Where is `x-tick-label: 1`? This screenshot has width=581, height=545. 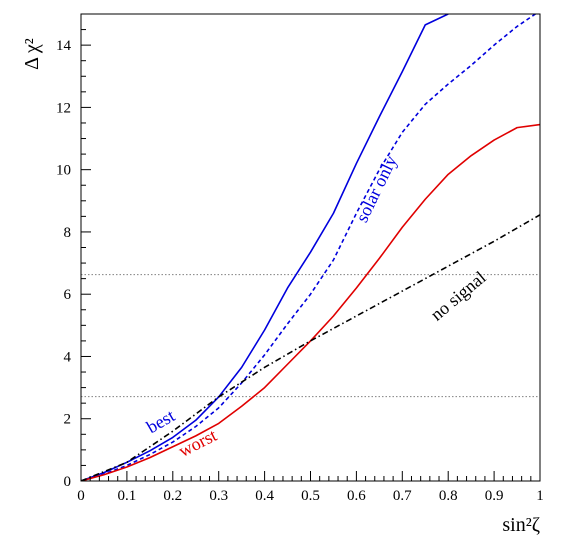
x-tick-label: 1 is located at coordinates (540, 496).